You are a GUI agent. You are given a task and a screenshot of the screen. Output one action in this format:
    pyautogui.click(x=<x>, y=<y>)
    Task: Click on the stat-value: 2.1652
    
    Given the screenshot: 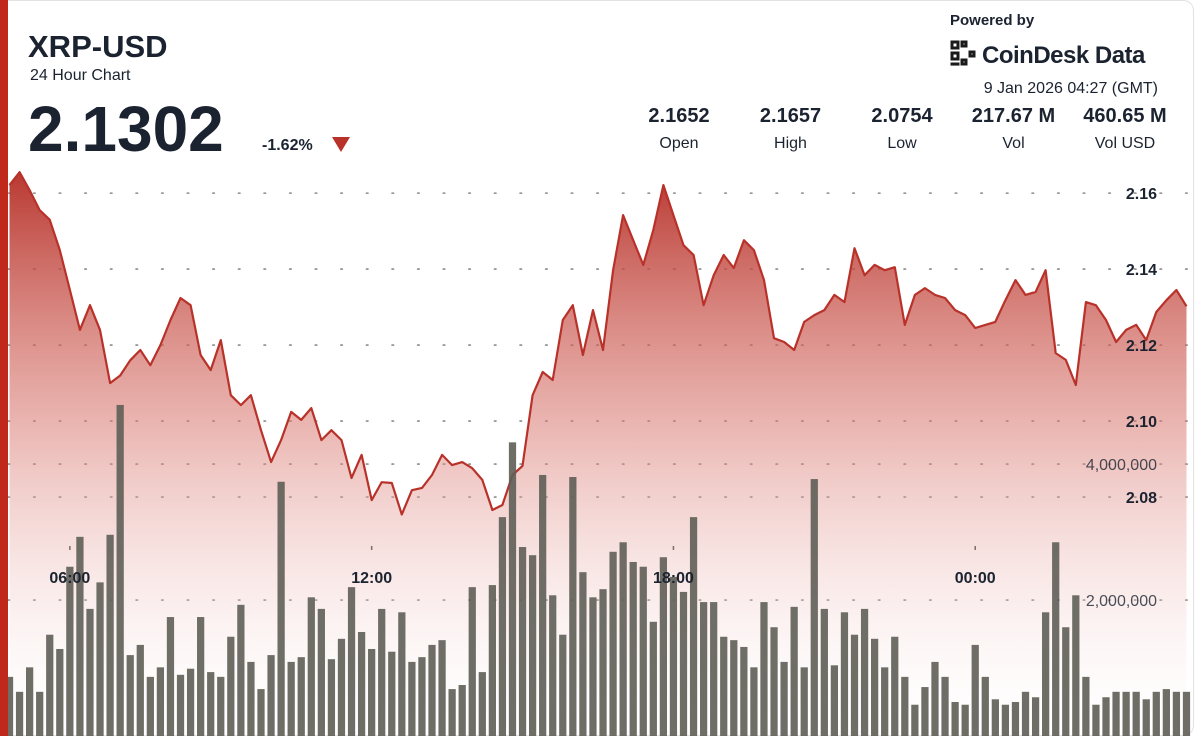 What is the action you would take?
    pyautogui.click(x=678, y=116)
    